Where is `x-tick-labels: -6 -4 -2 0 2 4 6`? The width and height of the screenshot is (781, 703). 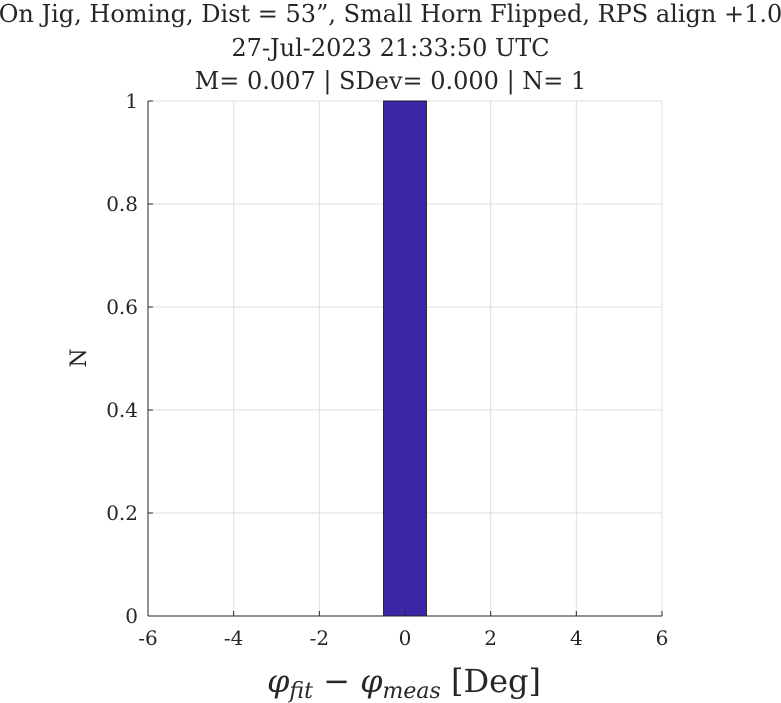 x-tick-labels: -6 -4 -2 0 2 4 6 is located at coordinates (403, 638).